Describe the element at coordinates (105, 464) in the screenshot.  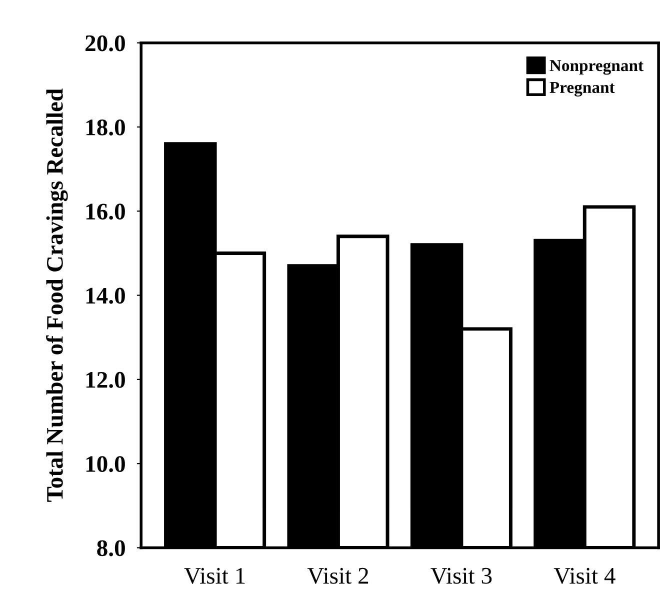
I see `y-tick-label: 10.0` at that location.